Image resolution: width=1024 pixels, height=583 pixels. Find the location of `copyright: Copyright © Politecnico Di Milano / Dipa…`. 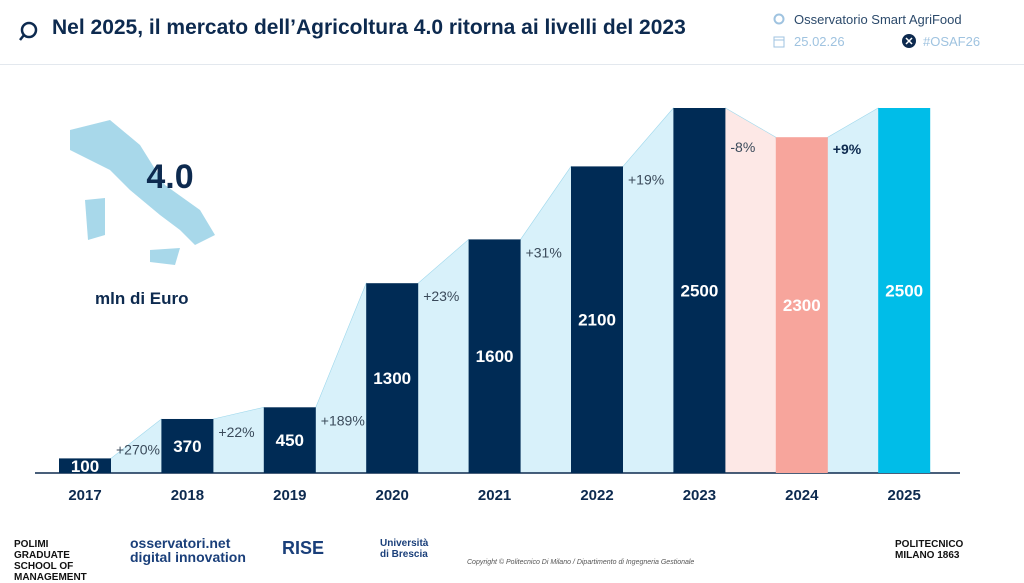

copyright: Copyright © Politecnico Di Milano / Dipa… is located at coordinates (581, 562).